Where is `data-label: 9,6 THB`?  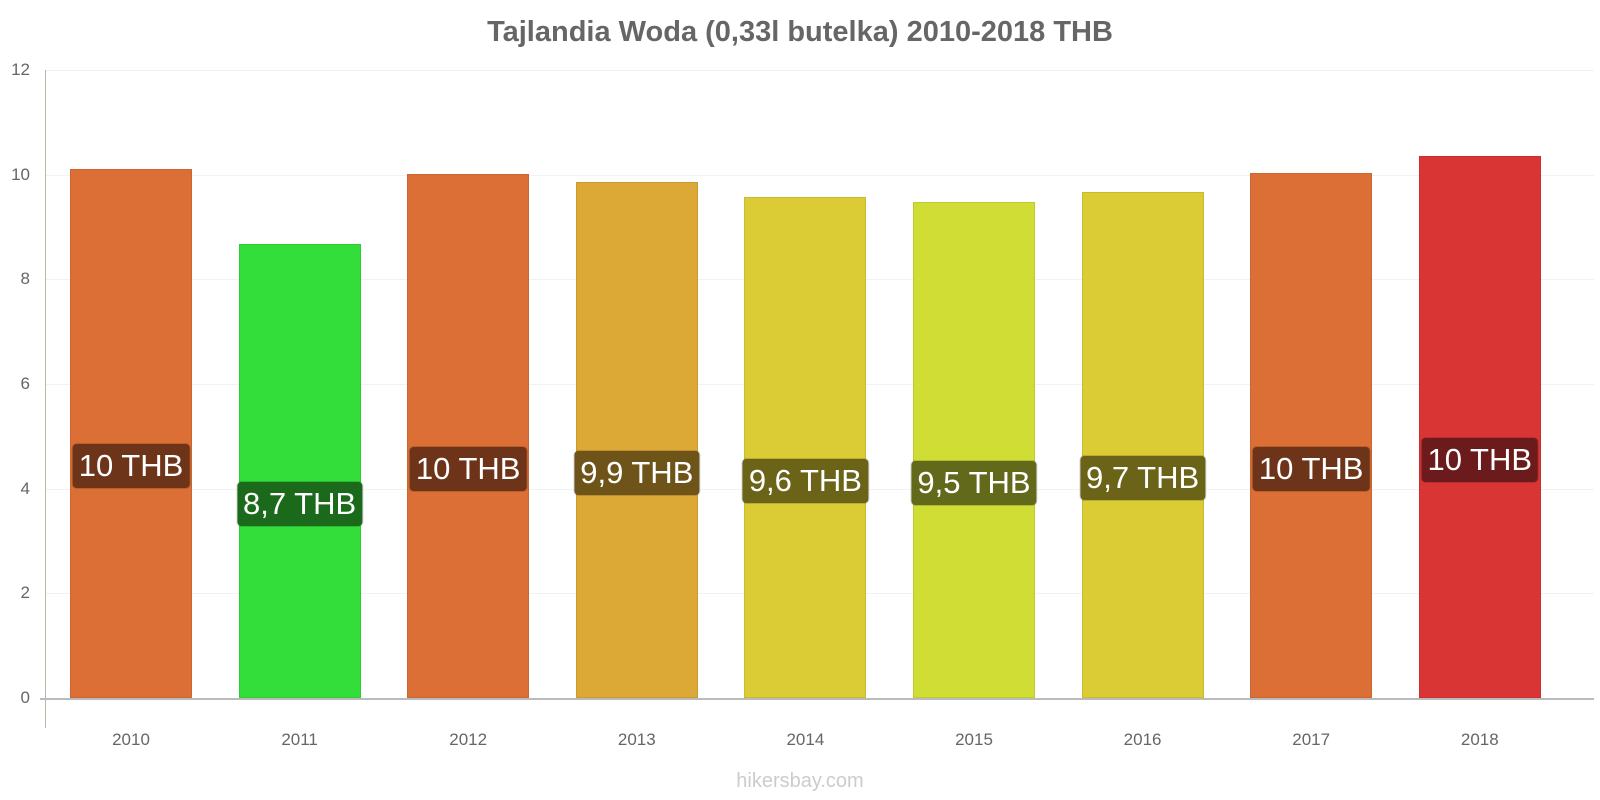
data-label: 9,6 THB is located at coordinates (805, 480).